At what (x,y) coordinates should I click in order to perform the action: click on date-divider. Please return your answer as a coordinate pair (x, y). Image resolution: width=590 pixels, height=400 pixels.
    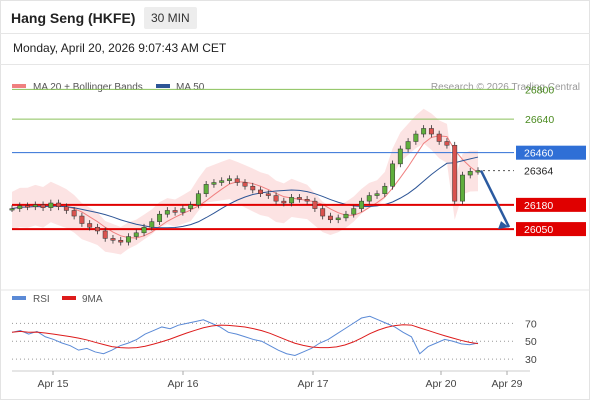
    Looking at the image, I should click on (295, 64).